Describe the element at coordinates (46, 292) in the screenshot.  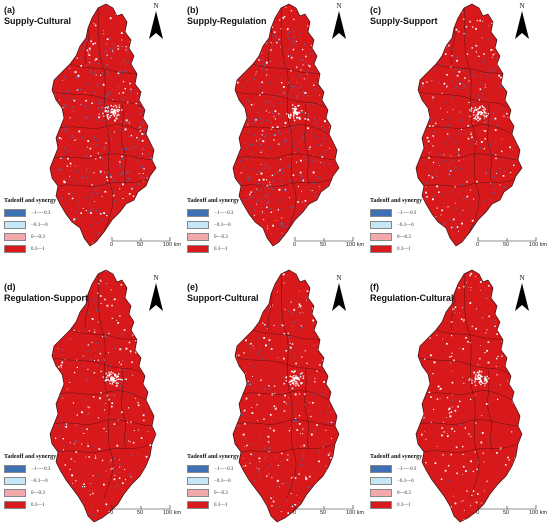
I see `panel-label: (d) Regulation-Support` at that location.